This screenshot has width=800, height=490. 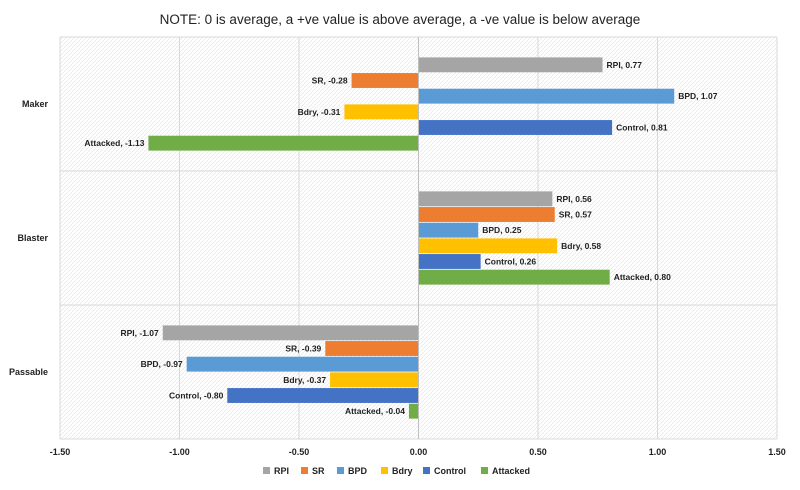 I want to click on data-label: Bdry, 0.58, so click(x=581, y=246).